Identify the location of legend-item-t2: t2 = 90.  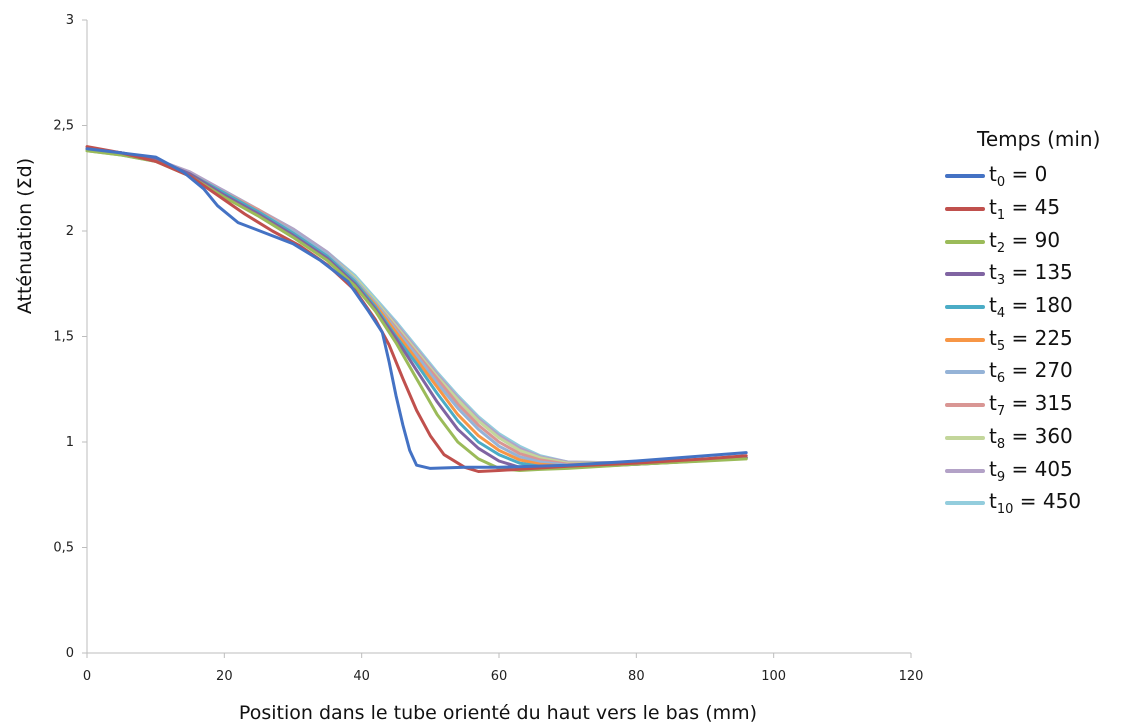
(1032, 241).